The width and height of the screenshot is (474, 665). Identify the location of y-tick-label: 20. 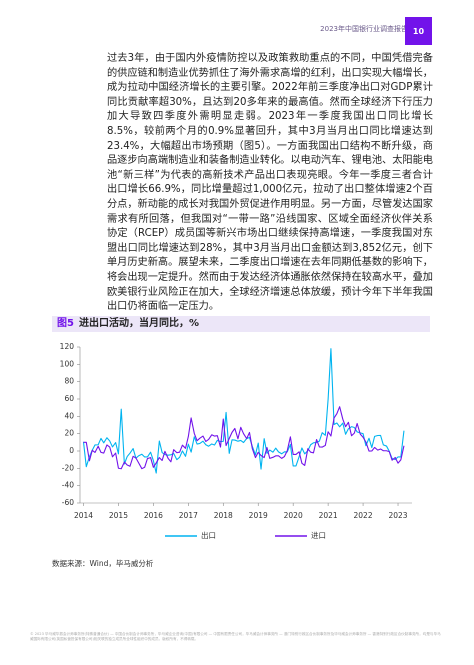
(69, 433).